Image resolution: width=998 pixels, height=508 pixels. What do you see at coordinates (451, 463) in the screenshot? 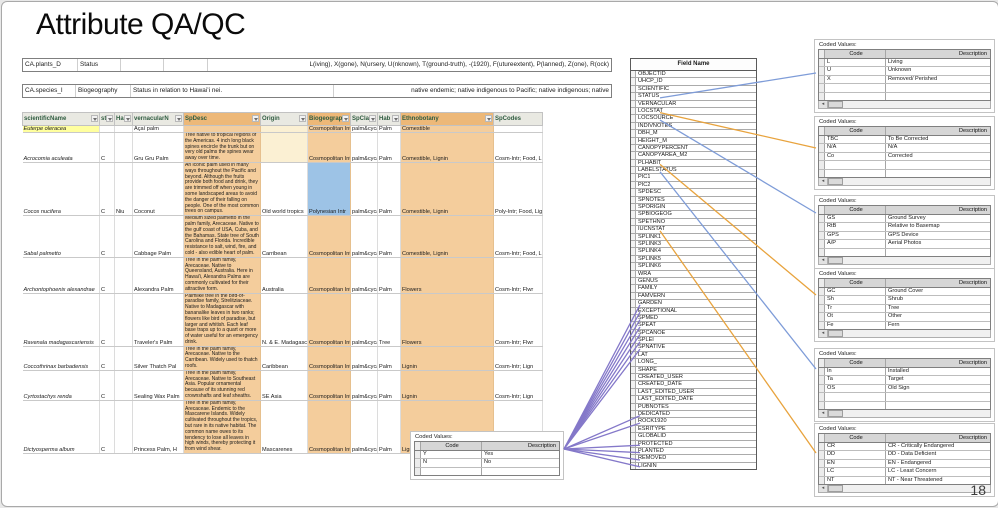
I see `code-cell: N` at bounding box center [451, 463].